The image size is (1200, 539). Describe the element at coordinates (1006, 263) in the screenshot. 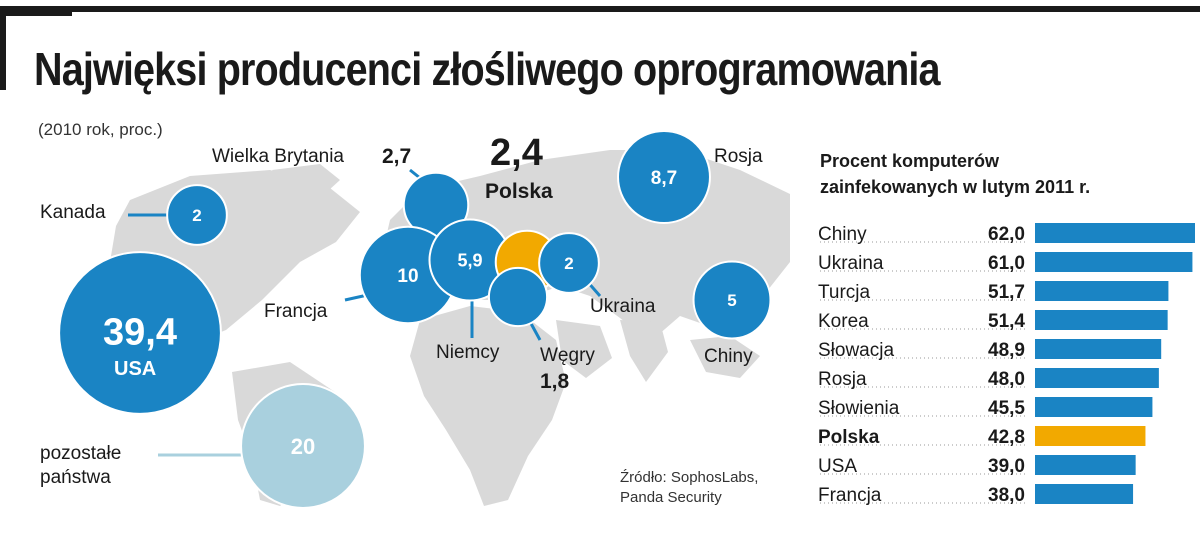

I see `bar-value-ukraina: 61,0` at that location.